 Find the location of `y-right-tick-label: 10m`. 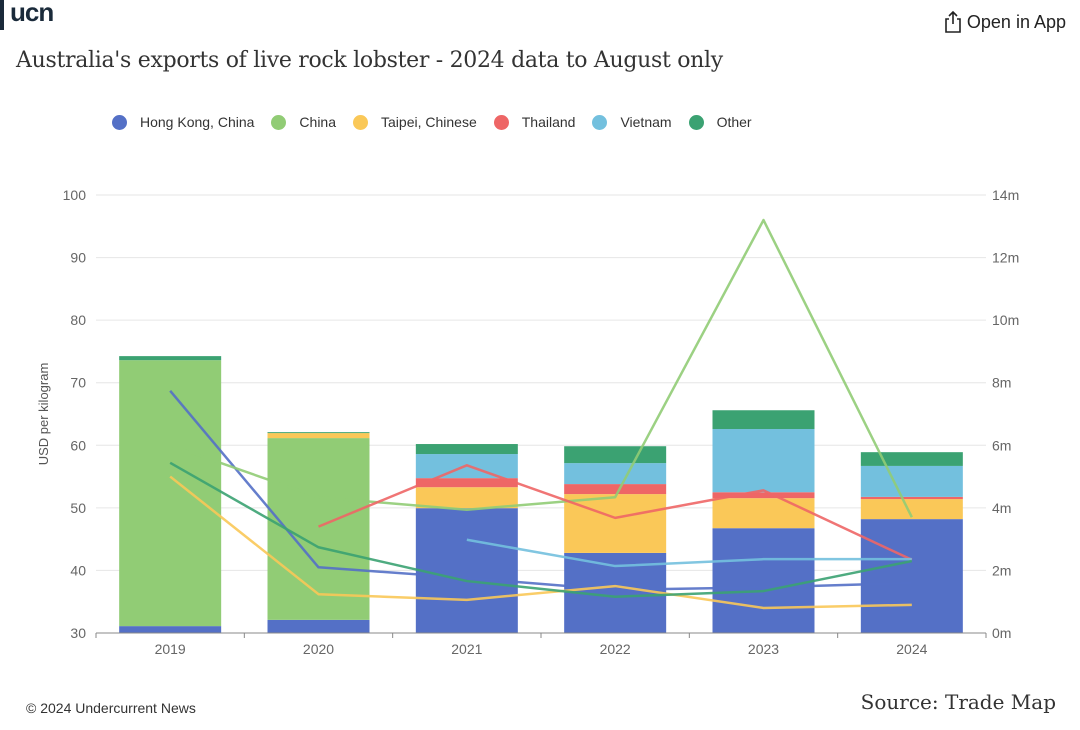

y-right-tick-label: 10m is located at coordinates (1005, 320).